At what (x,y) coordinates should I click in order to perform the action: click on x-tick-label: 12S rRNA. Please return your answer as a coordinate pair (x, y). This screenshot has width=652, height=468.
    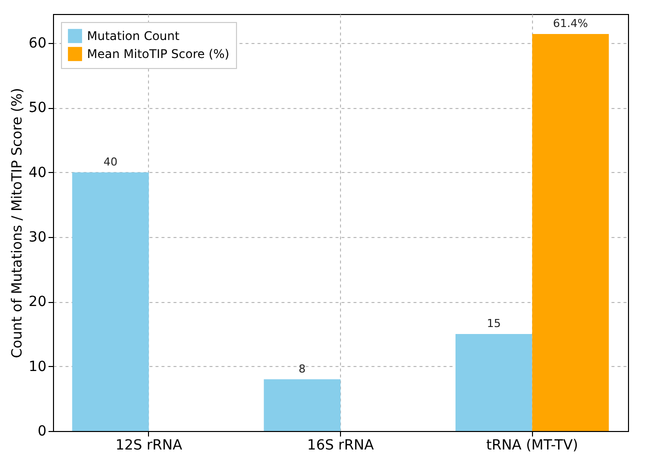
    Looking at the image, I should click on (149, 446).